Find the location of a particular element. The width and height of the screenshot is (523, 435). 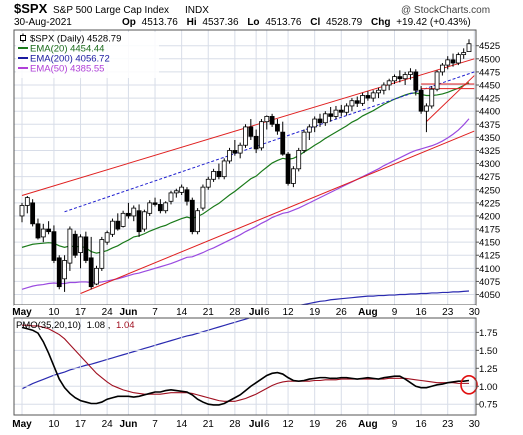

pmo-tick-label: 1.75 is located at coordinates (488, 333).